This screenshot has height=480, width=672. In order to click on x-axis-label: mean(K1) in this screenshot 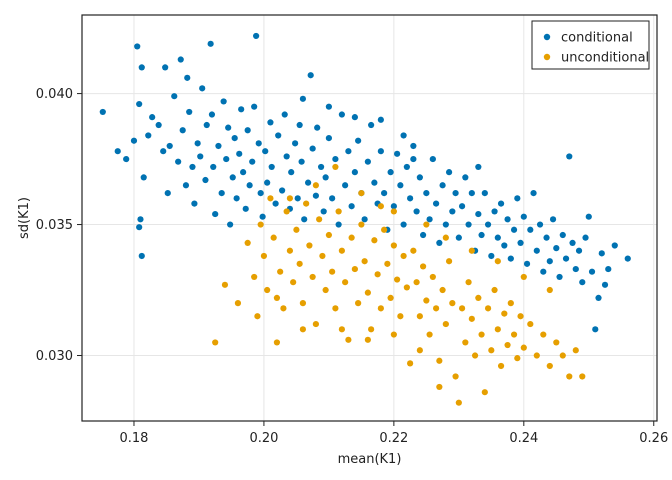, I will do `click(370, 459)`.